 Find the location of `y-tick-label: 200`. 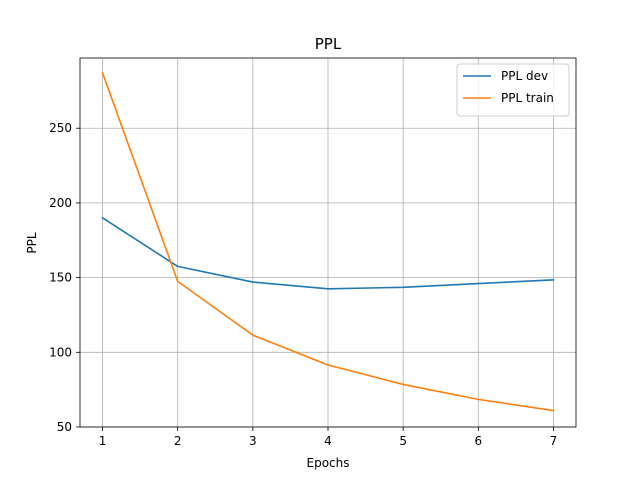

y-tick-label: 200 is located at coordinates (60, 203).